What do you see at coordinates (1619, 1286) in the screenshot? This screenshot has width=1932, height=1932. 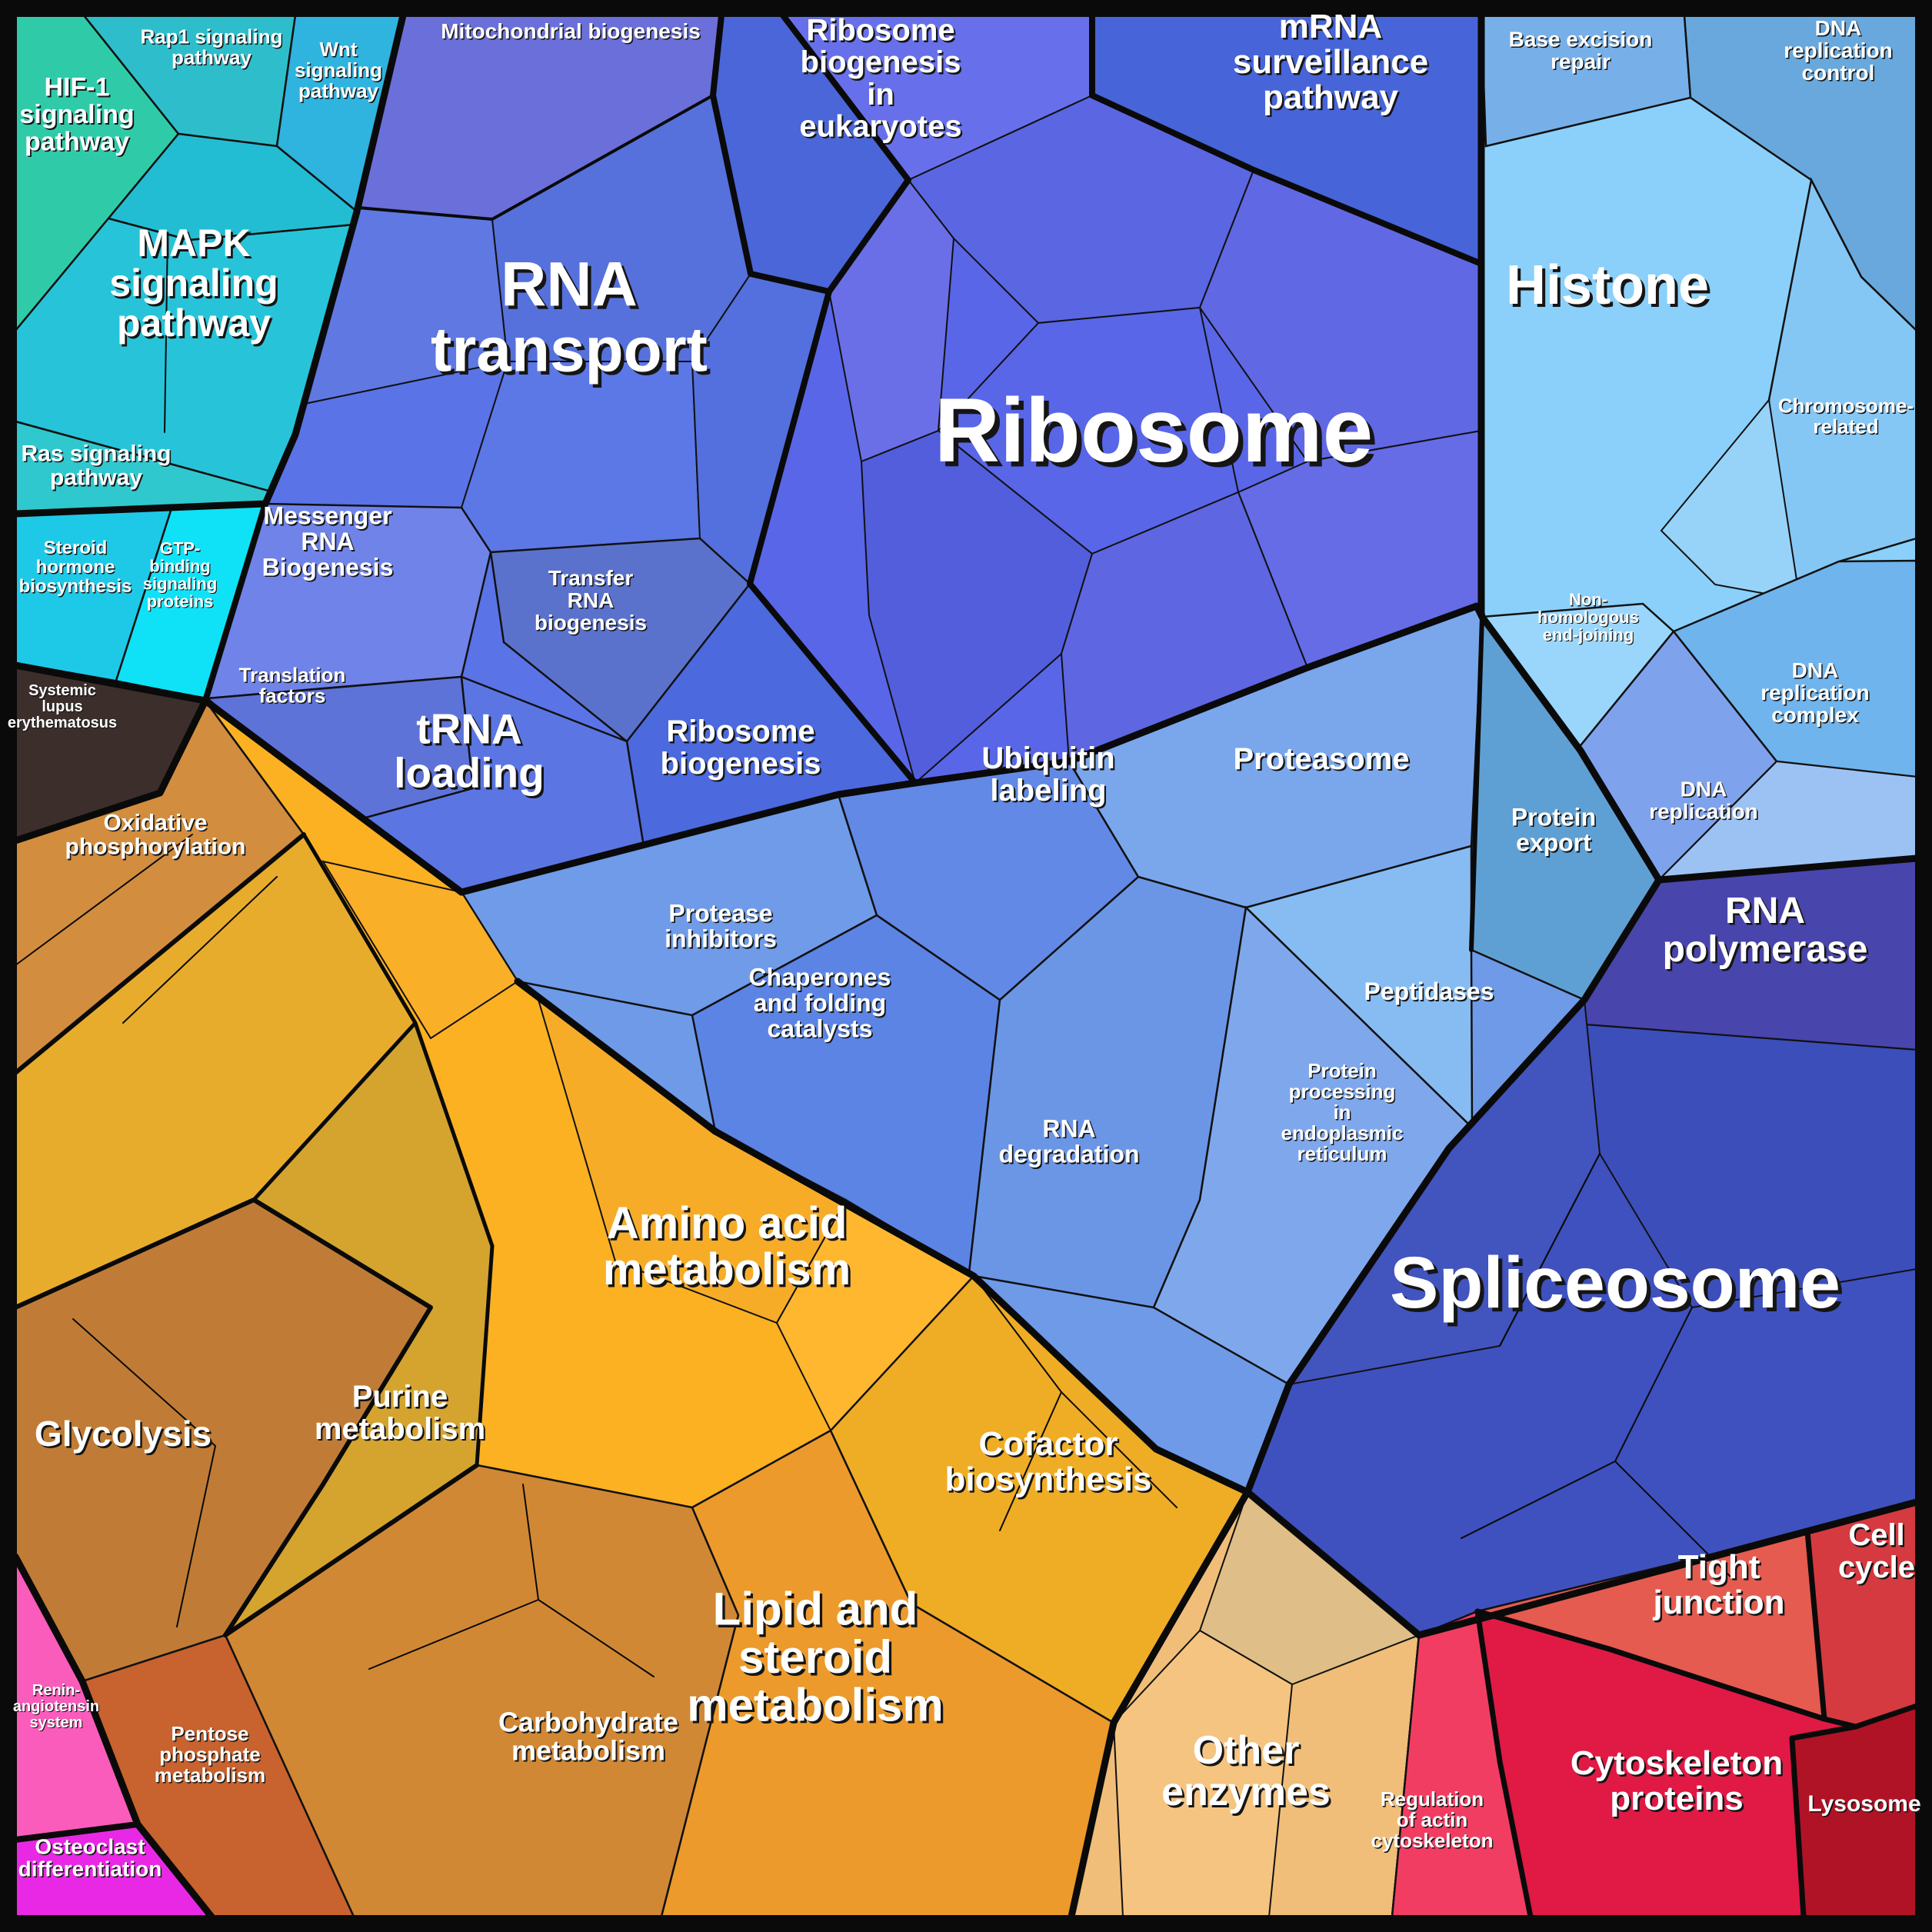 I see `svg-text: Spliceosome` at bounding box center [1619, 1286].